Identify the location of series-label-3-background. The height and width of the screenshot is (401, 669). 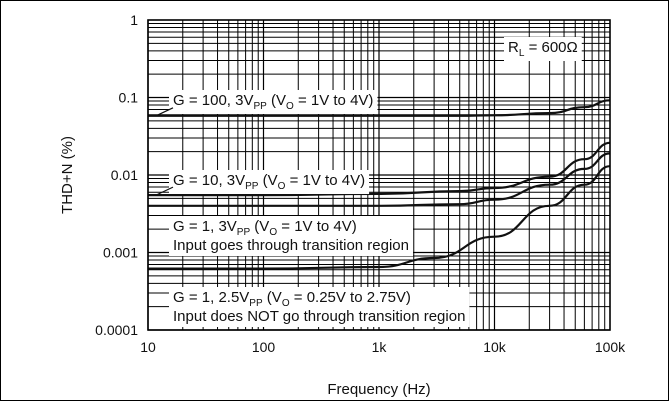
(291, 236).